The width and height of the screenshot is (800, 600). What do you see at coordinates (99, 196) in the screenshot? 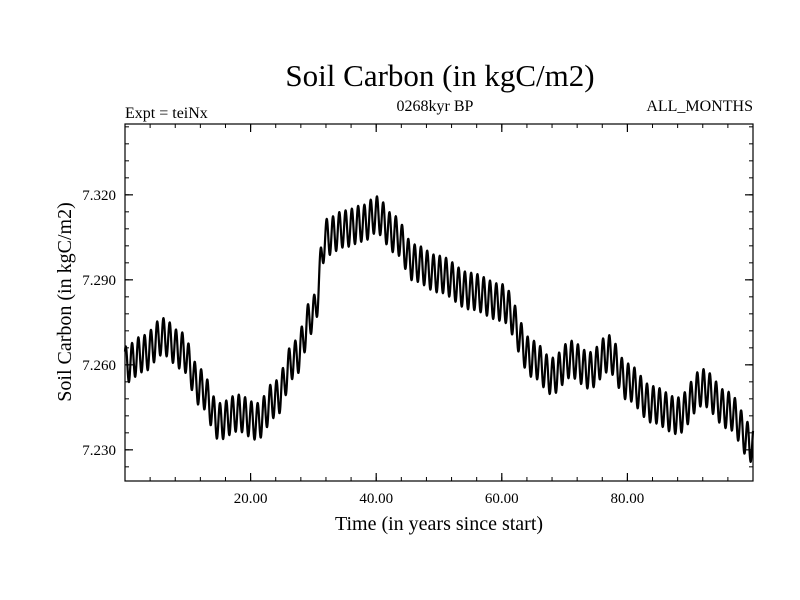
I see `y-tick-label: 7.320` at bounding box center [99, 196].